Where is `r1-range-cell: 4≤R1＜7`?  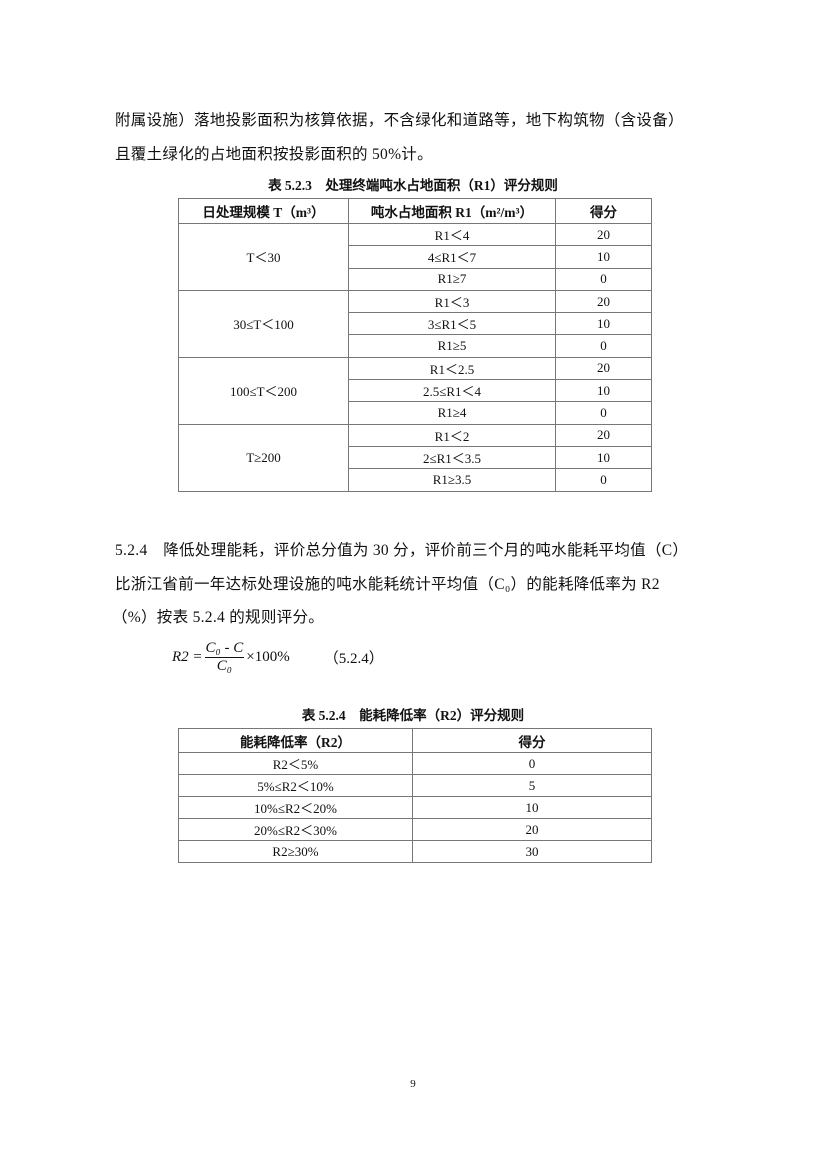
r1-range-cell: 4≤R1＜7 is located at coordinates (452, 257).